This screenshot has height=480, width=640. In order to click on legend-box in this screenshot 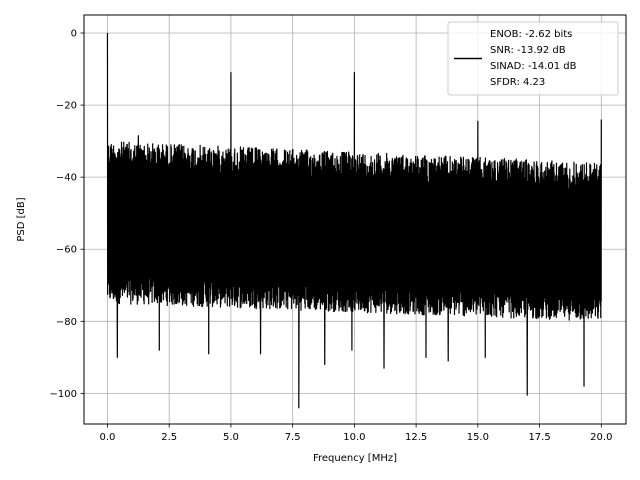, I will do `click(533, 58)`.